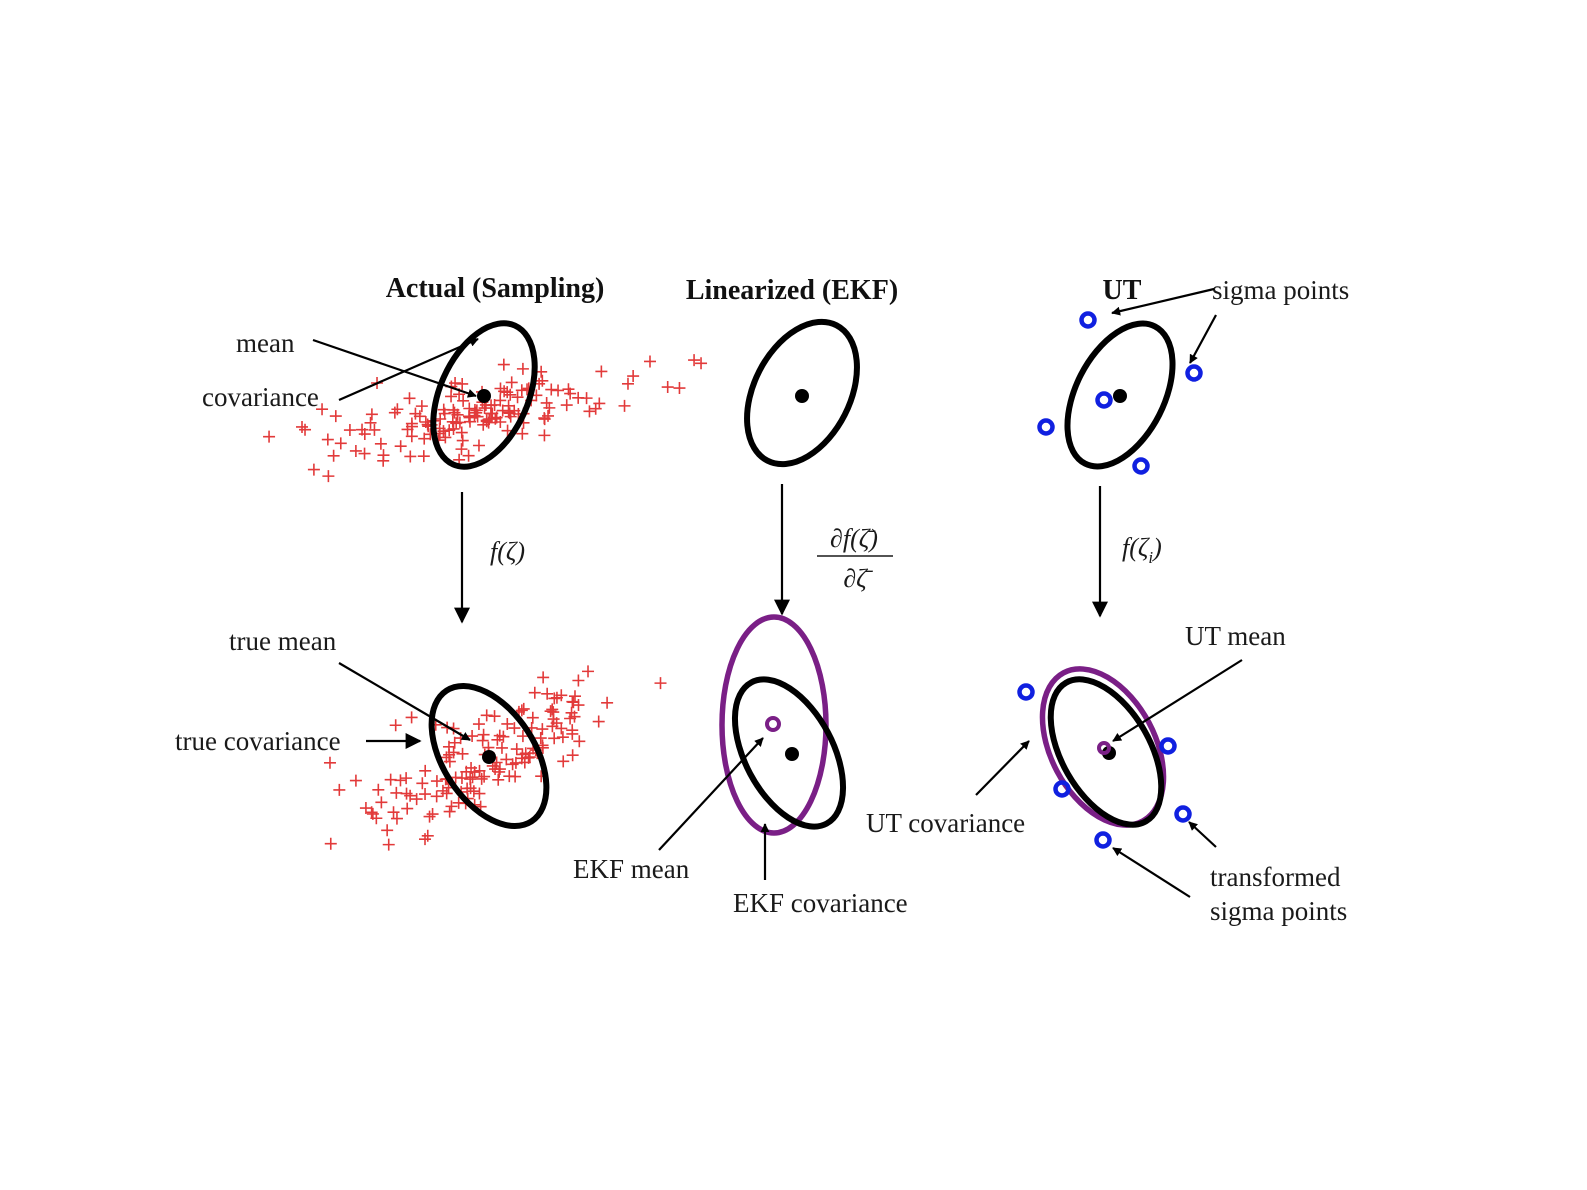 This screenshot has height=1190, width=1587. I want to click on mean-point-ut-before, so click(1120, 396).